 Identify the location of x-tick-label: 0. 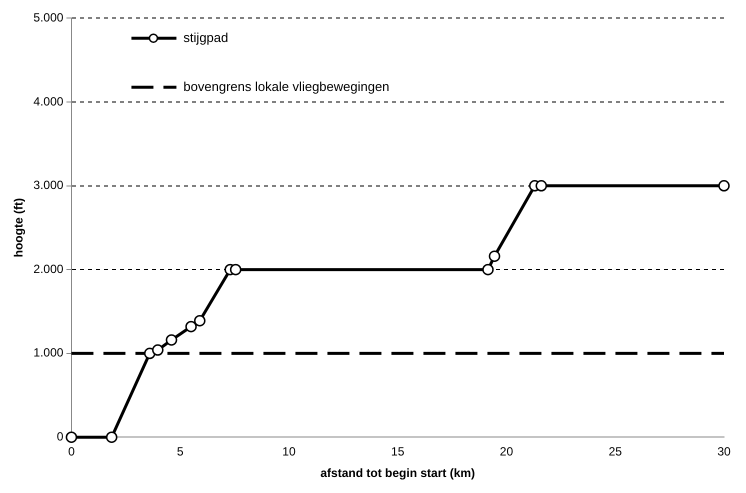
(72, 451).